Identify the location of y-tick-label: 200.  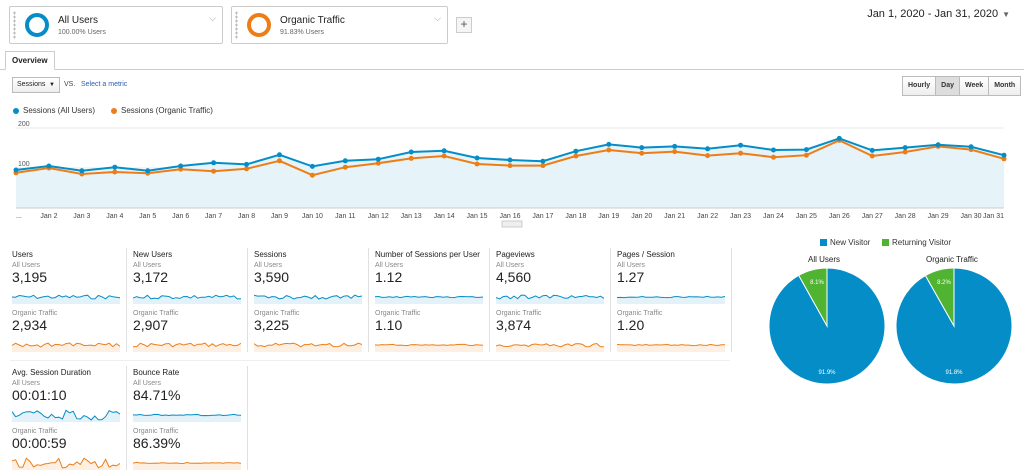
(24, 124).